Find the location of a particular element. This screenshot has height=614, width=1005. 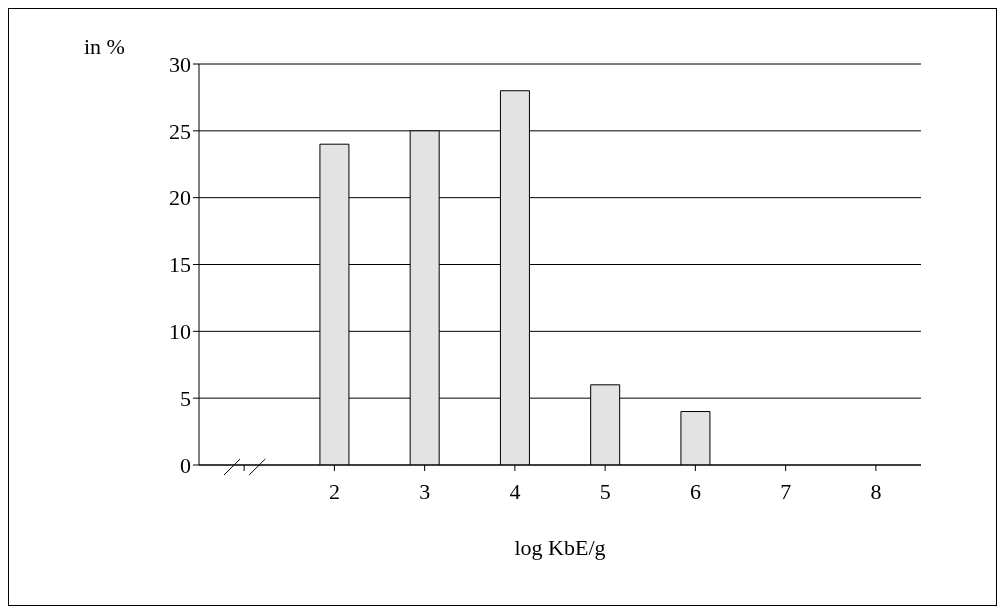

y-tick-label: 0 is located at coordinates (185, 465).